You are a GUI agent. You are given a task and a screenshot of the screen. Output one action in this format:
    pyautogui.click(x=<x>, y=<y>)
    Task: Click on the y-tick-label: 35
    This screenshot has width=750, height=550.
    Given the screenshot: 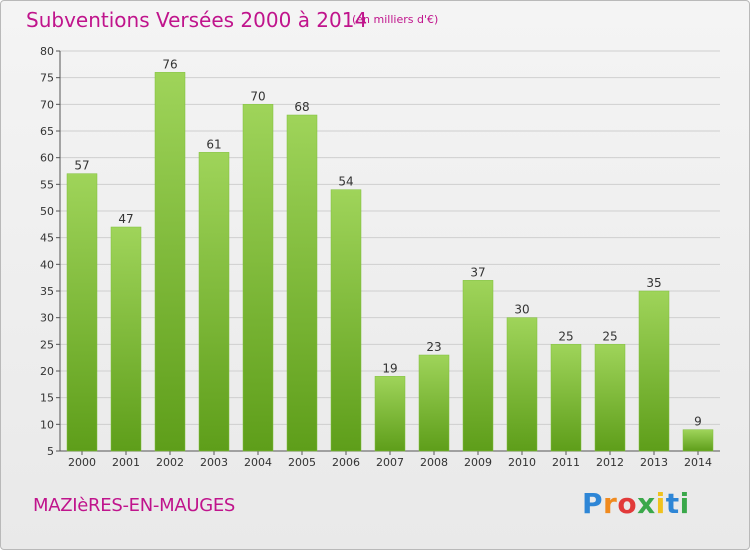 What is the action you would take?
    pyautogui.click(x=47, y=291)
    